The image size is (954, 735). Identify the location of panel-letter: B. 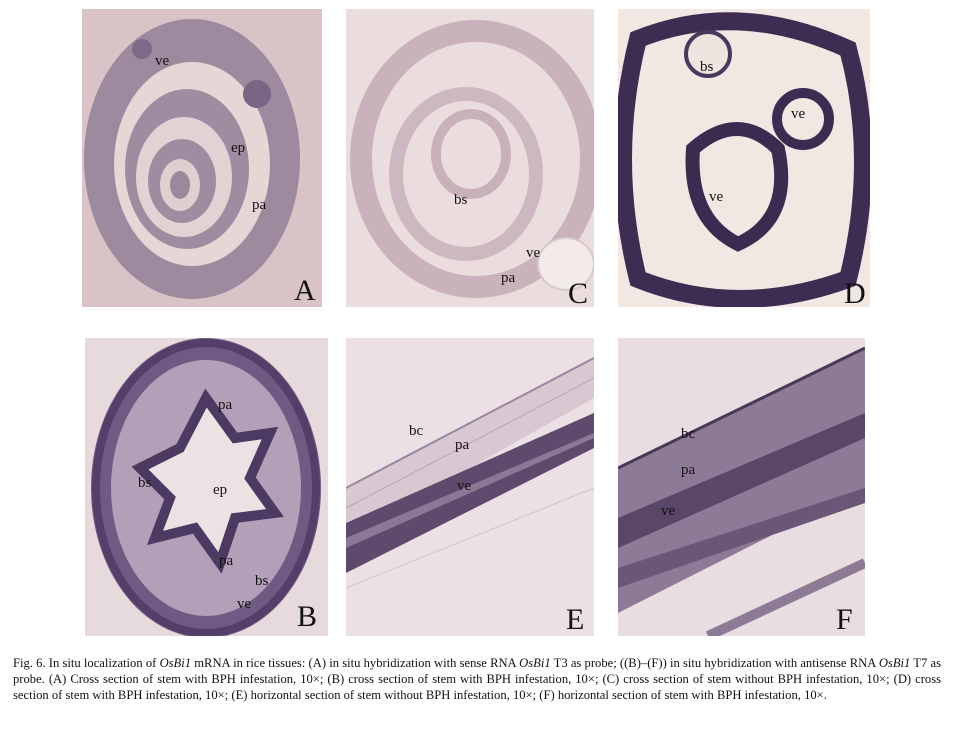
(307, 616).